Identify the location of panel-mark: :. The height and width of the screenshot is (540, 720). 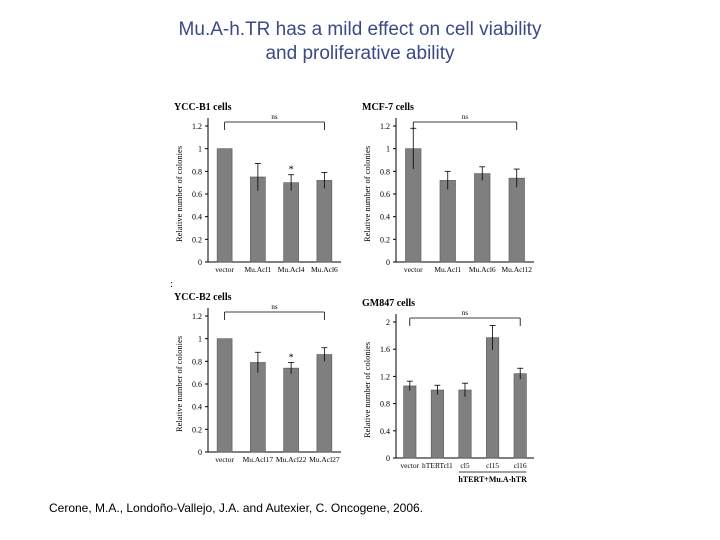
(172, 284).